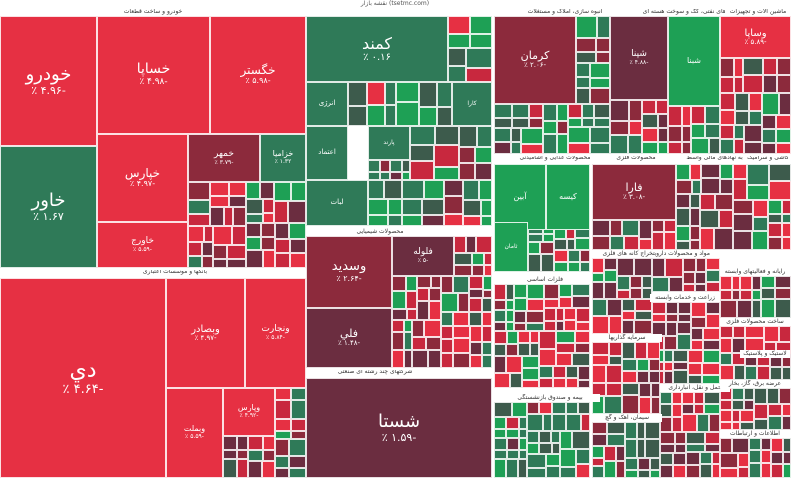  Describe the element at coordinates (694, 61) in the screenshot. I see `stock-tile-20: شبنا` at that location.